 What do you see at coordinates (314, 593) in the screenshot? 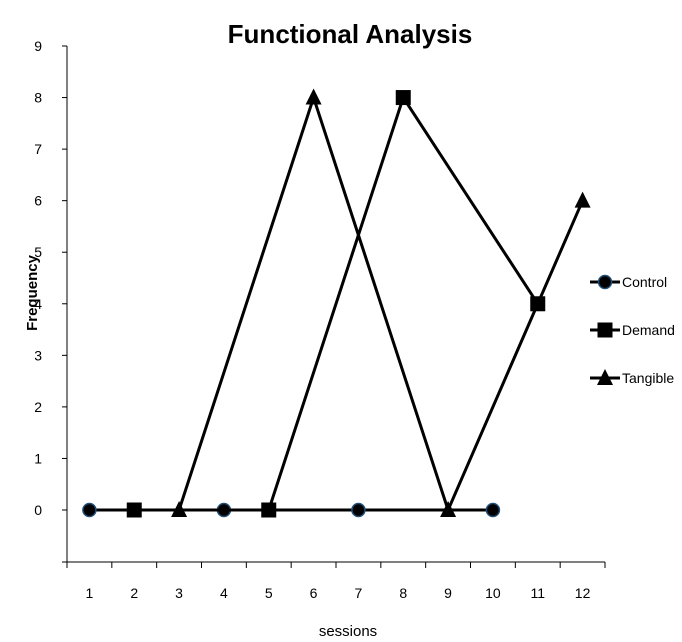
I see `x-tick-label: 6` at bounding box center [314, 593].